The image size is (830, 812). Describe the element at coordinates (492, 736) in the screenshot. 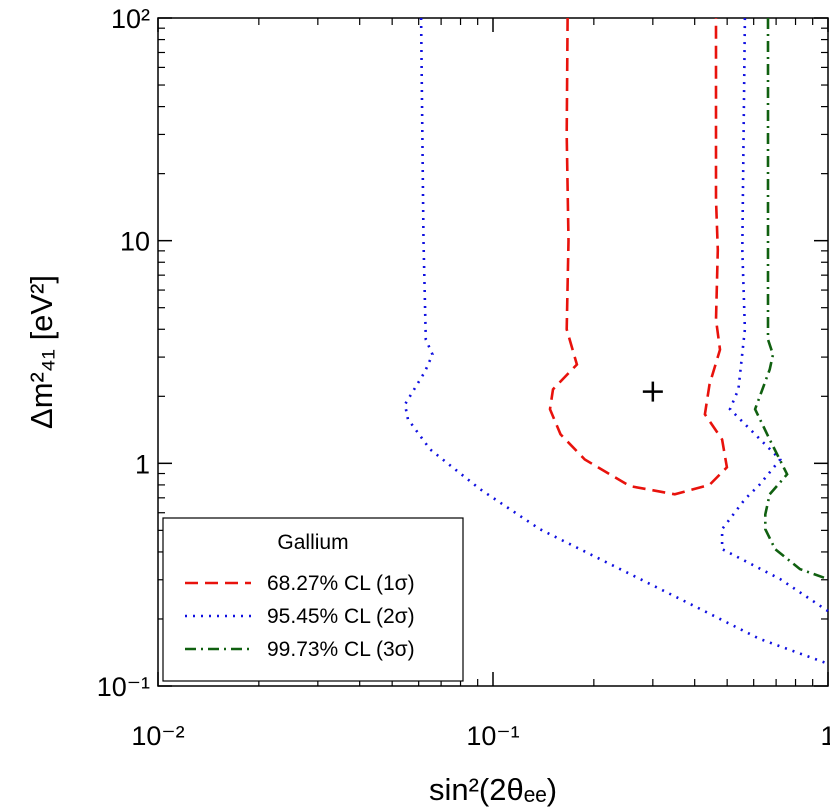

I see `x-tick-label: 10⁻¹` at that location.